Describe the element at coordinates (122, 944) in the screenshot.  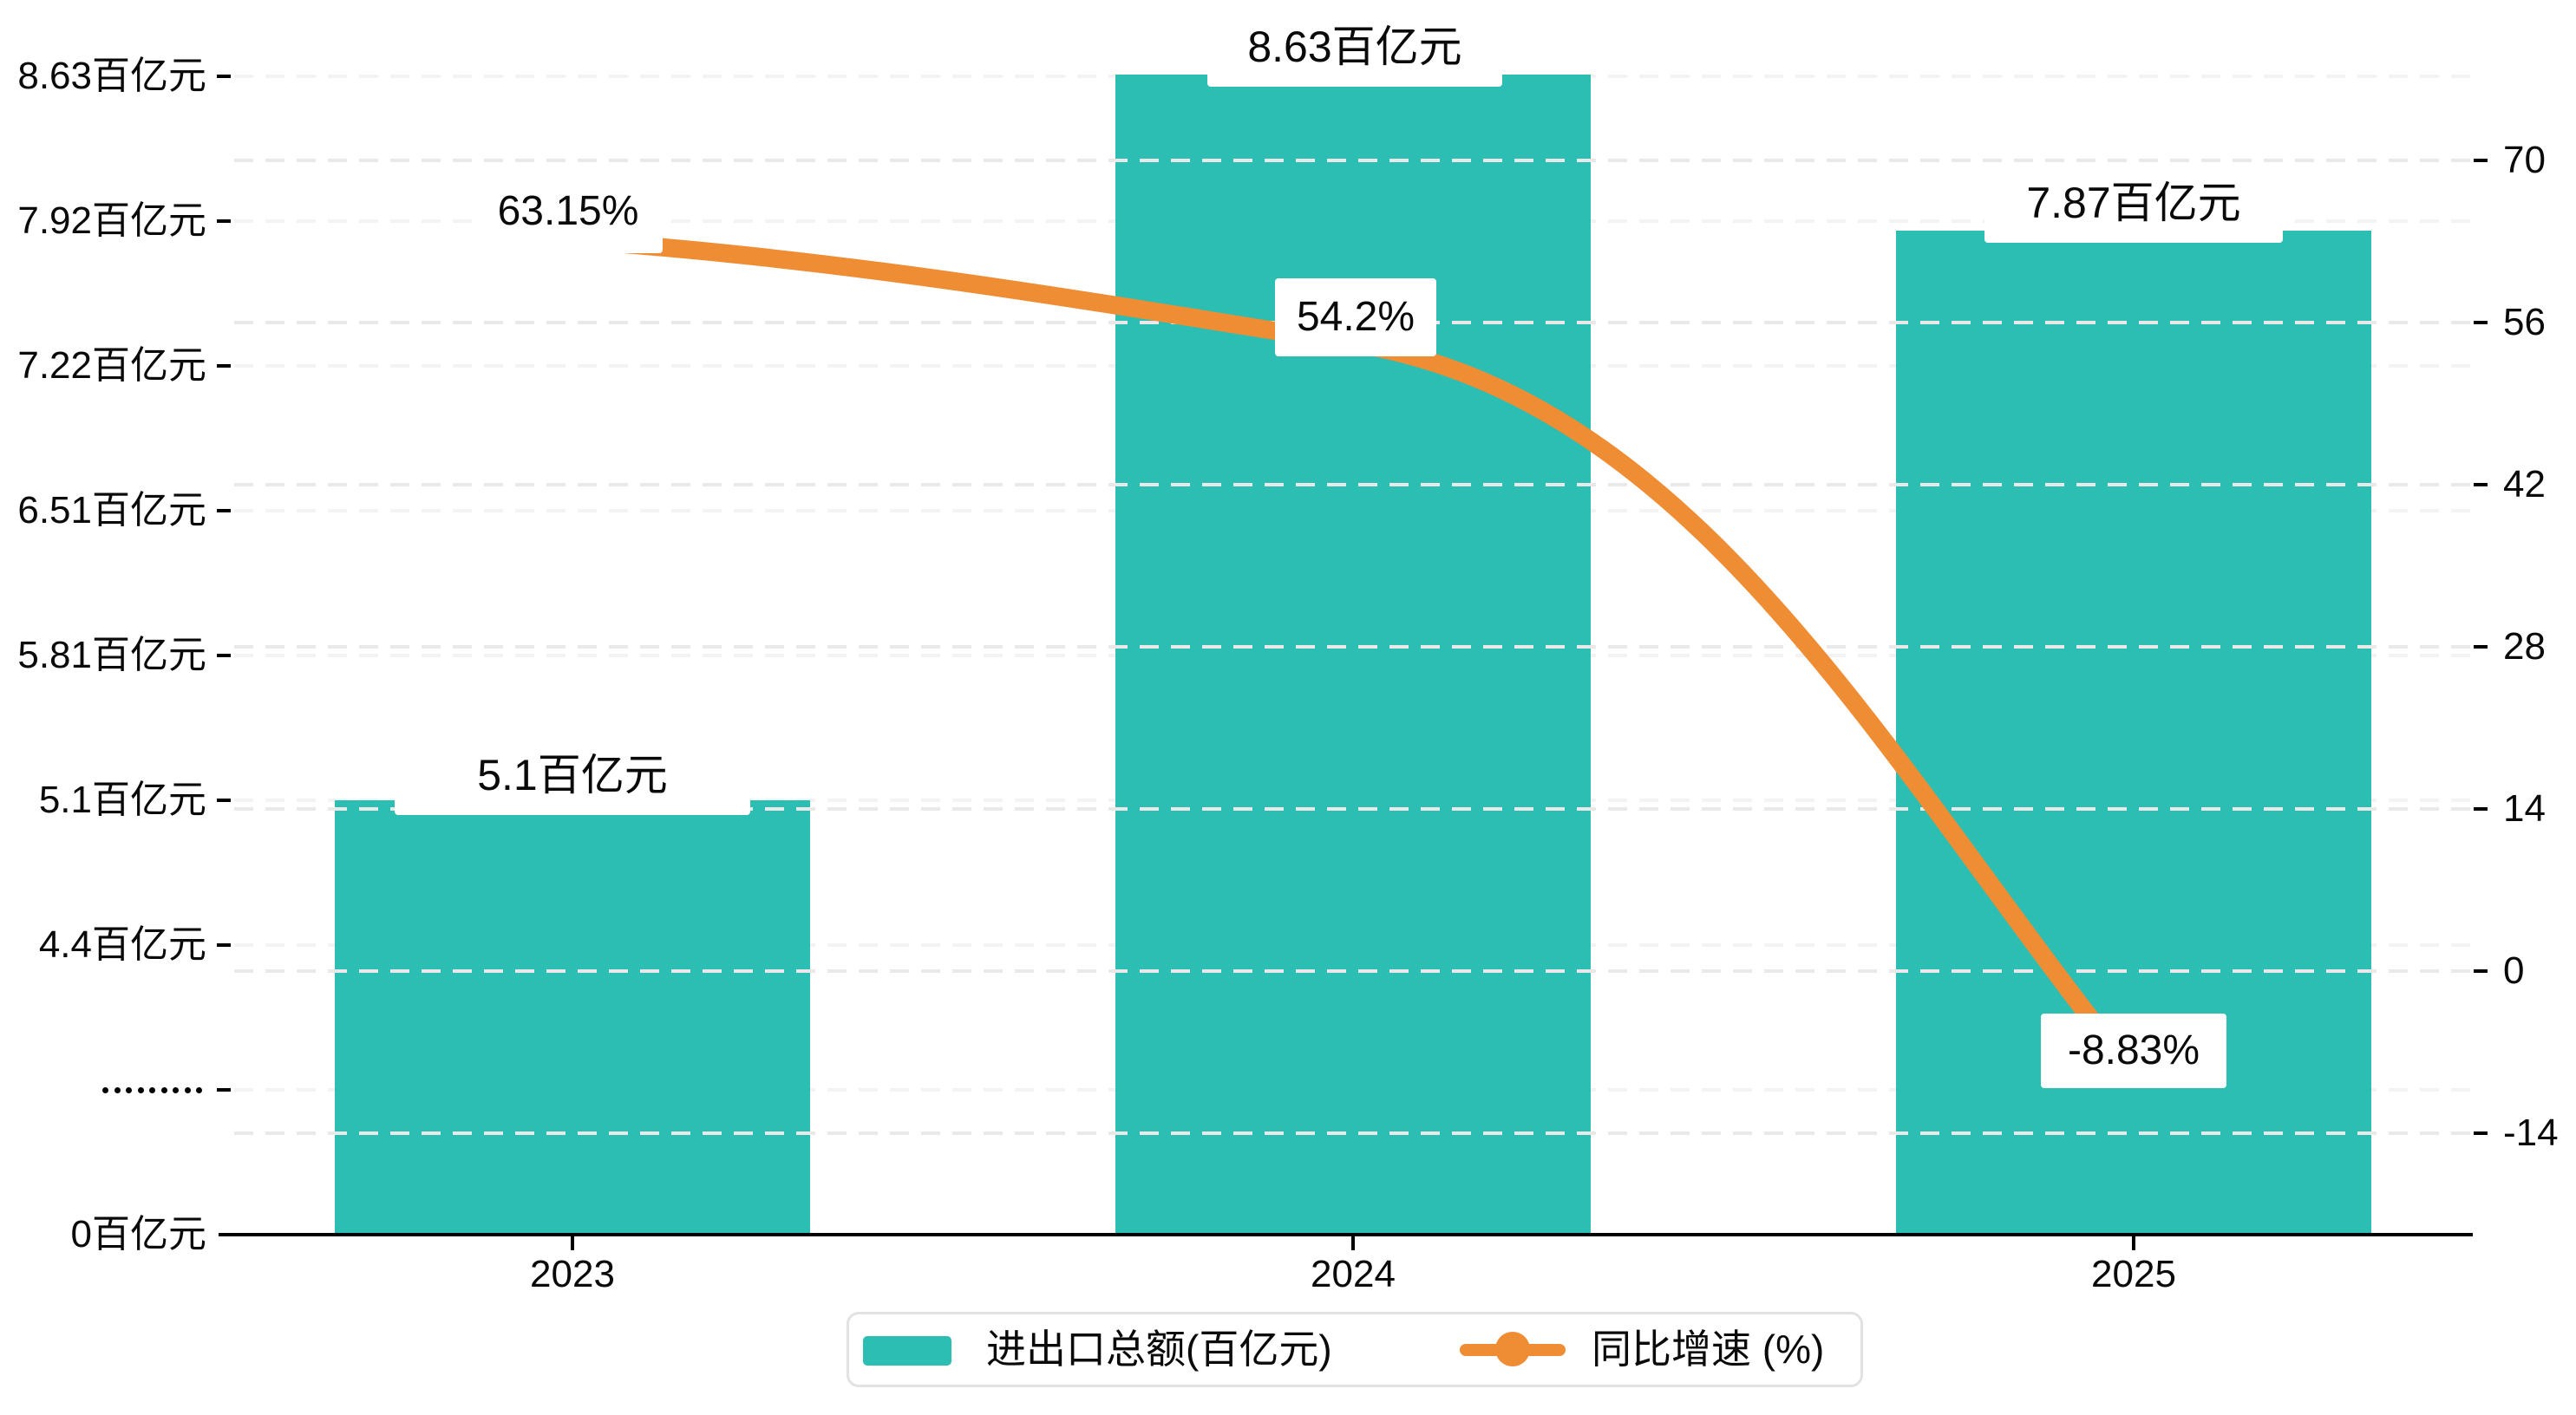
I see `y-left-label-4.4: 4.4百亿元` at that location.